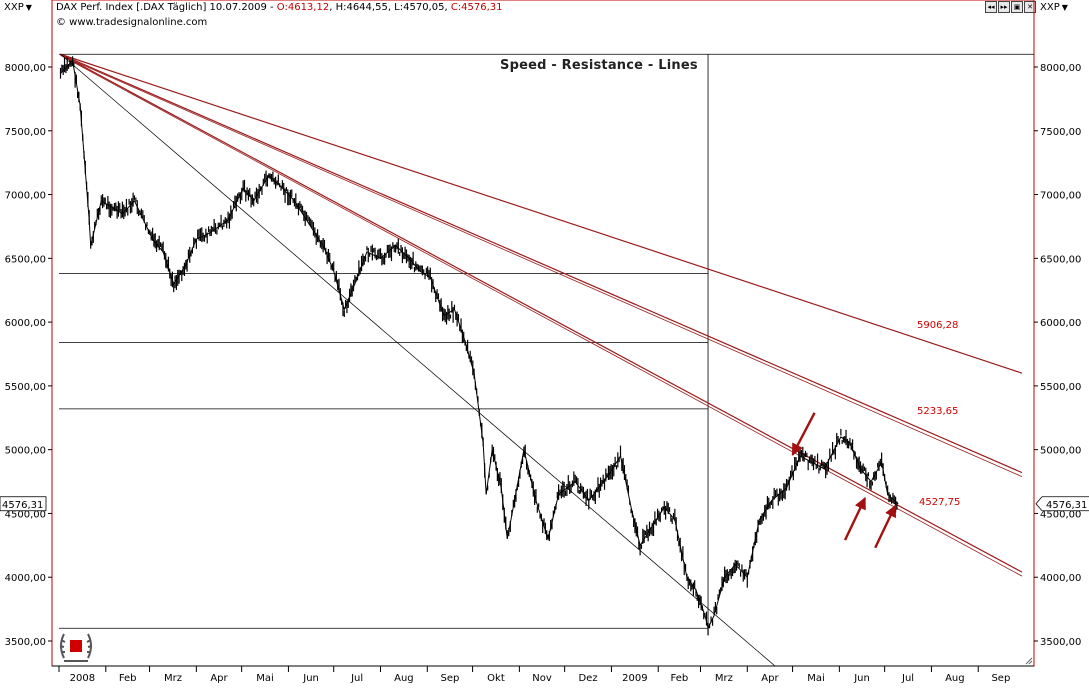  I want to click on resize-grip-icon, so click(1029, 661).